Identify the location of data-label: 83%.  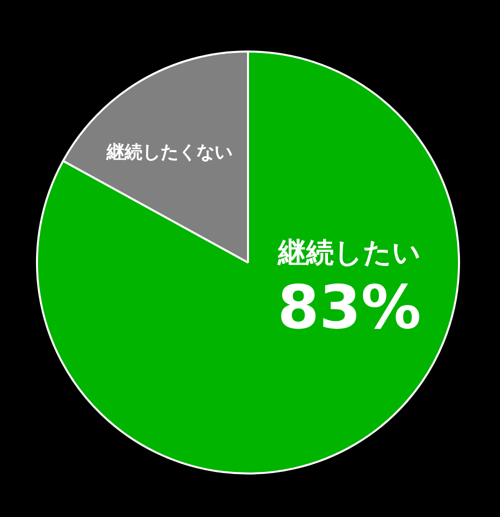
(349, 308).